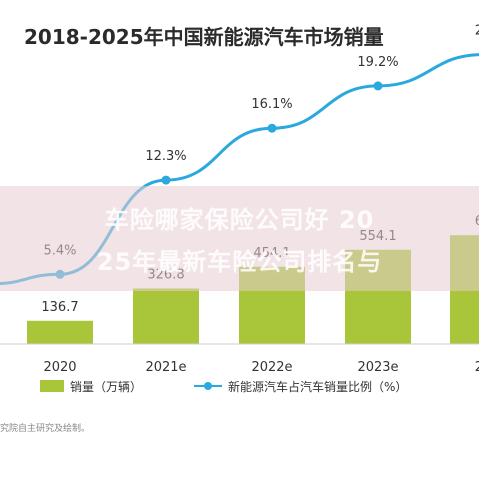 This screenshot has width=479, height=479. What do you see at coordinates (377, 62) in the screenshot?
I see `line-label-4: 19.2%` at bounding box center [377, 62].